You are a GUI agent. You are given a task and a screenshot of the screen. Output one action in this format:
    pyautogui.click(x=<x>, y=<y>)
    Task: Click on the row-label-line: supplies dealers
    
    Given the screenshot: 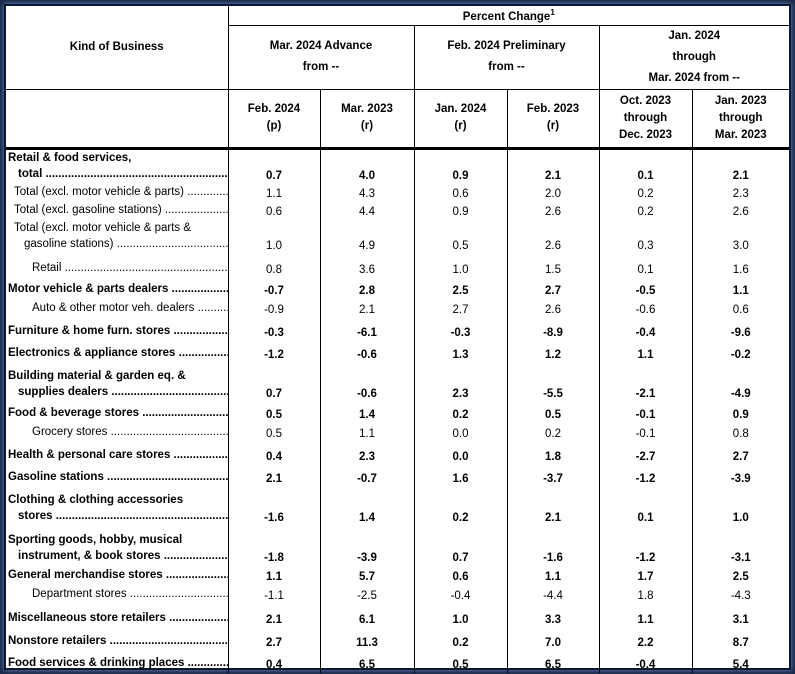 What is the action you would take?
    pyautogui.click(x=116, y=392)
    